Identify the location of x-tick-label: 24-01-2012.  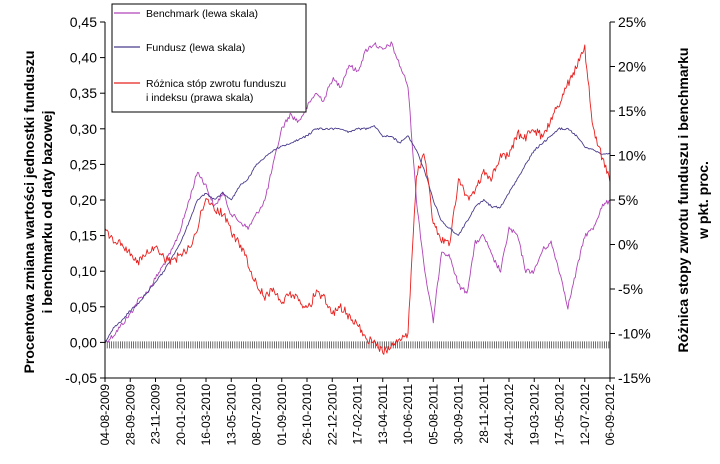
(509, 415).